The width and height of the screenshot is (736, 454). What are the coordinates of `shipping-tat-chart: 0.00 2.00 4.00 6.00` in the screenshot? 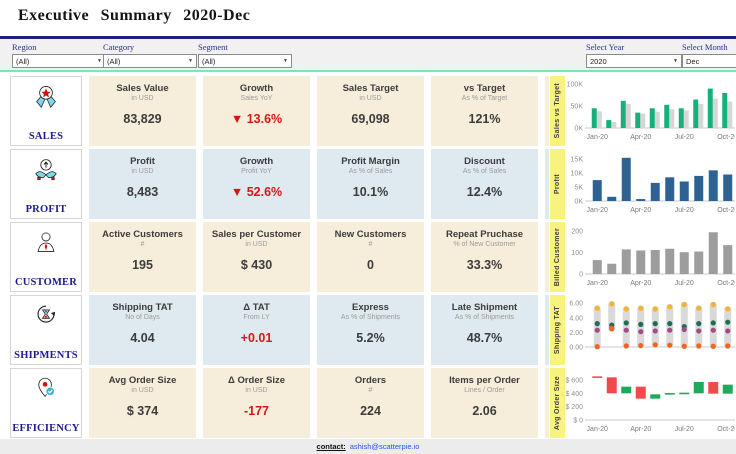 It's located at (652, 326).